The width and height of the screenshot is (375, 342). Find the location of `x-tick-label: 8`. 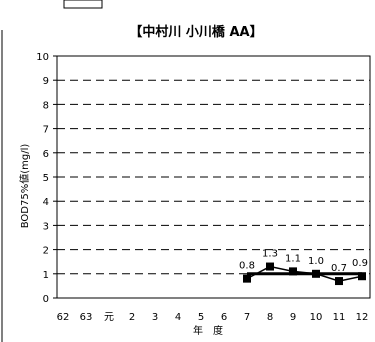

x-tick-label: 8 is located at coordinates (270, 317).